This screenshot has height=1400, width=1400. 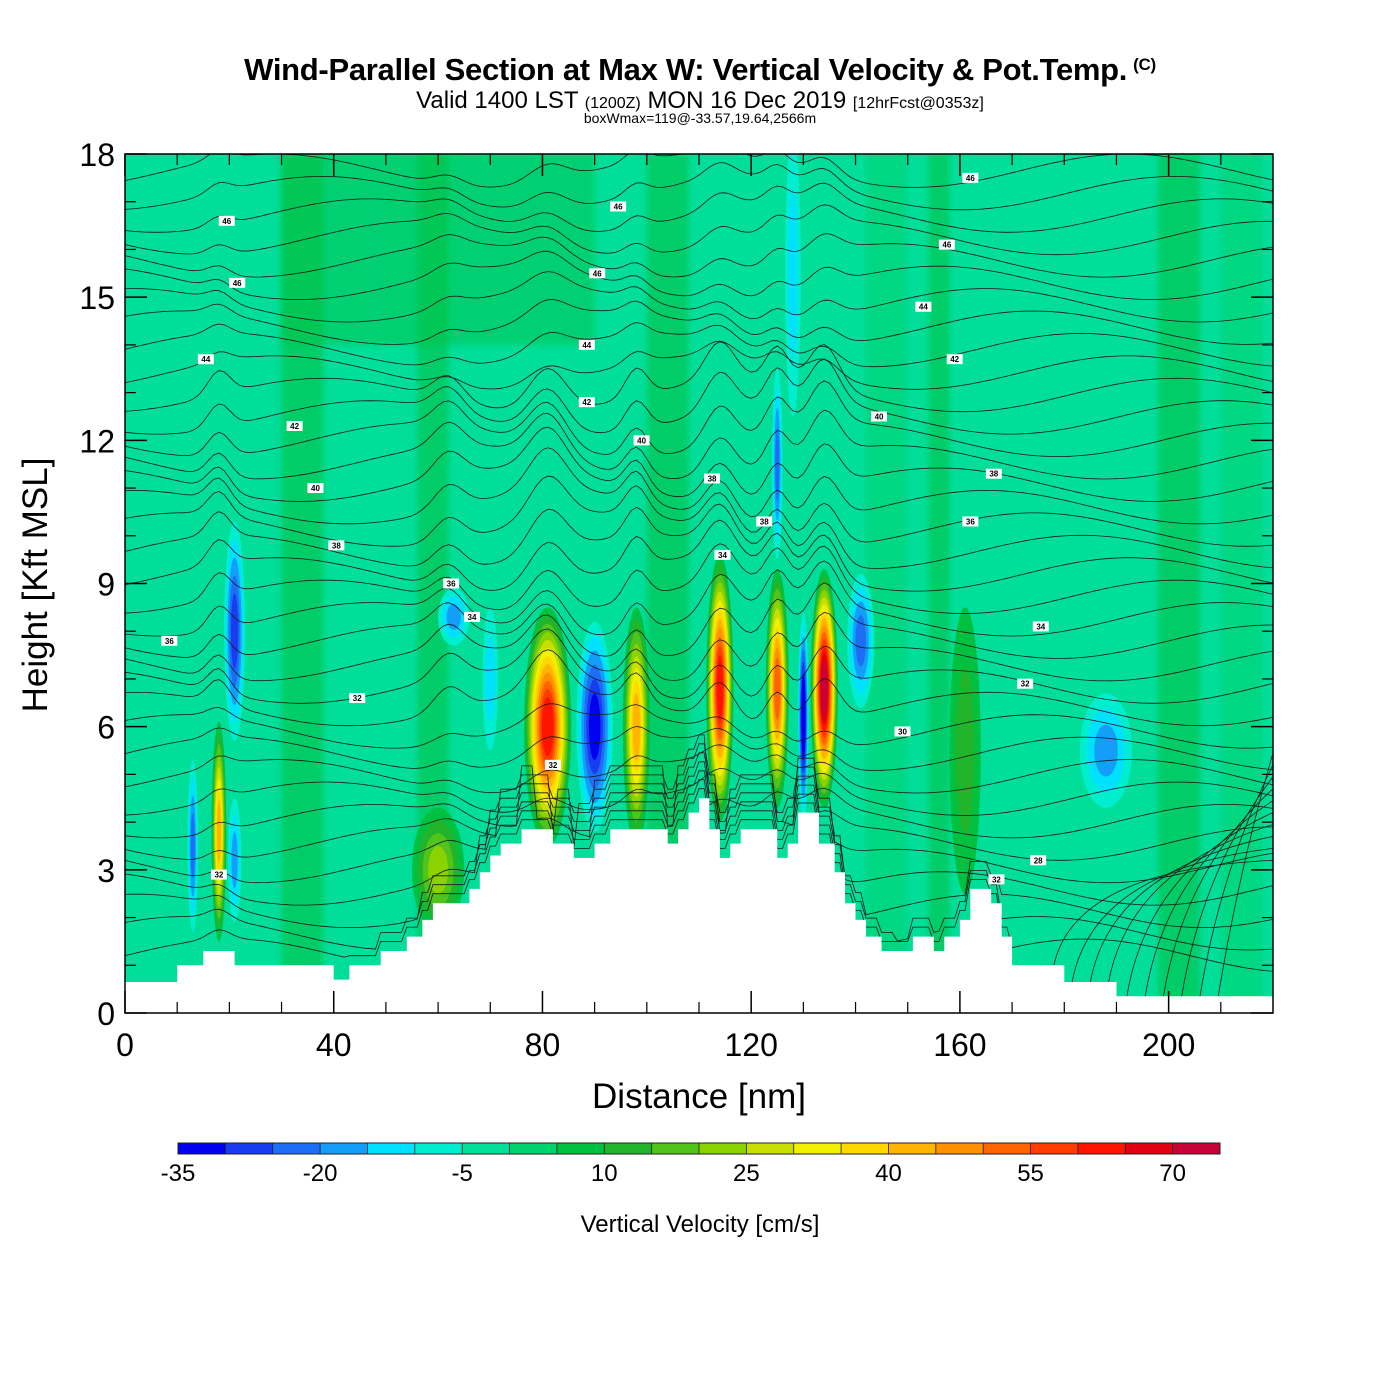 What do you see at coordinates (959, 1045) in the screenshot?
I see `x-tick-label: 160` at bounding box center [959, 1045].